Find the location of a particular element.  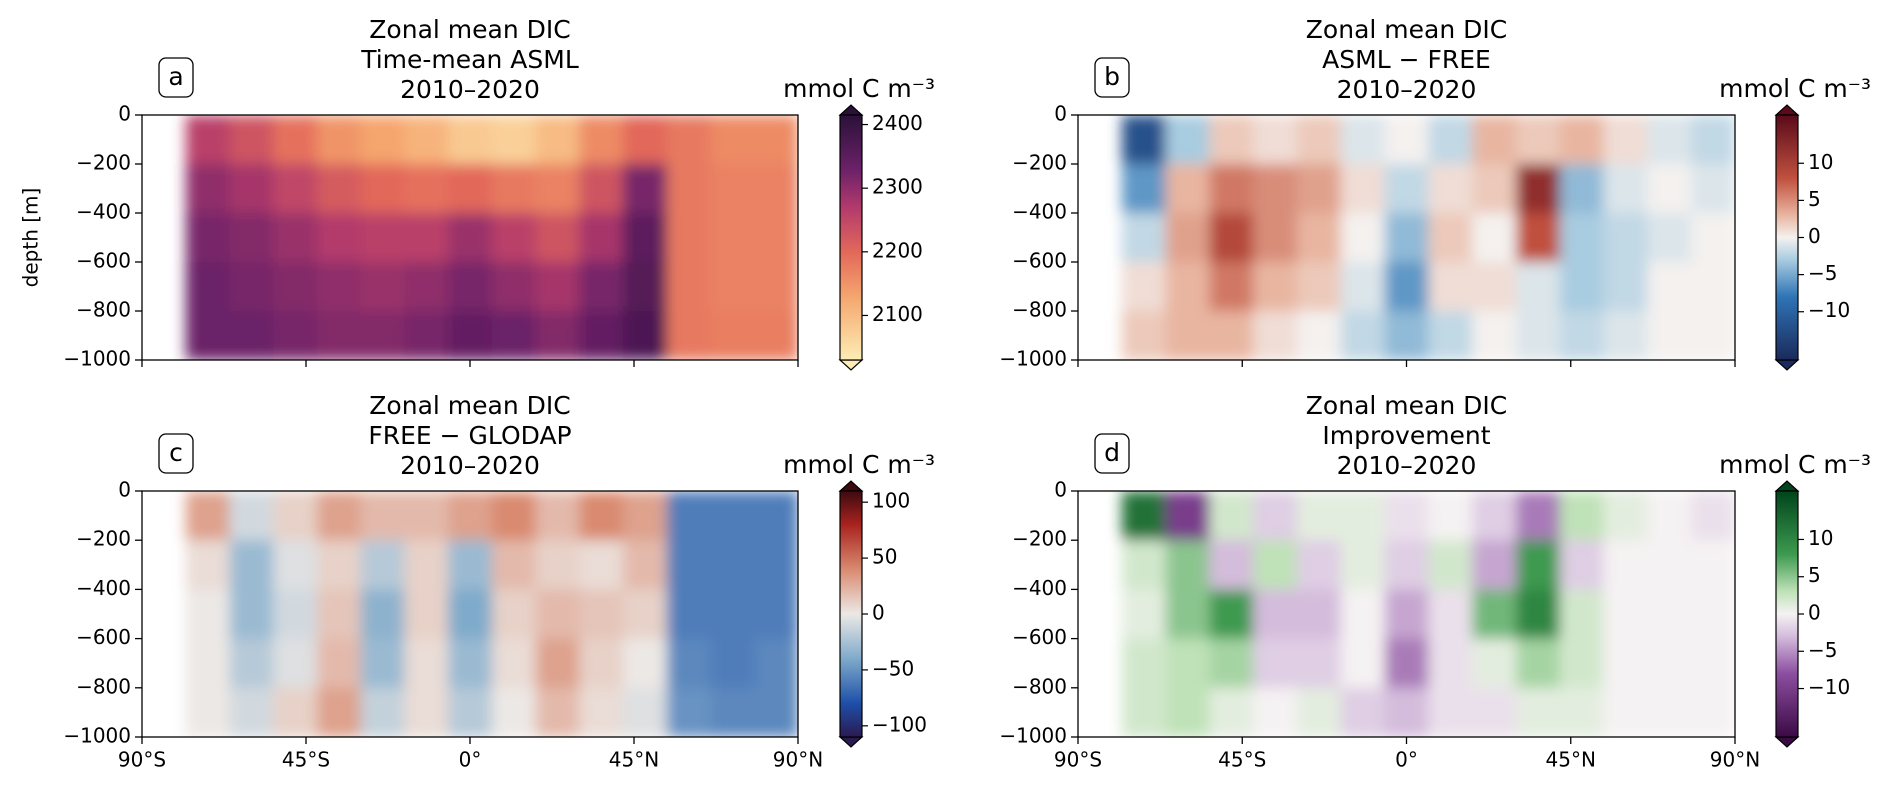

y-tick-label: −800 is located at coordinates (103, 686).